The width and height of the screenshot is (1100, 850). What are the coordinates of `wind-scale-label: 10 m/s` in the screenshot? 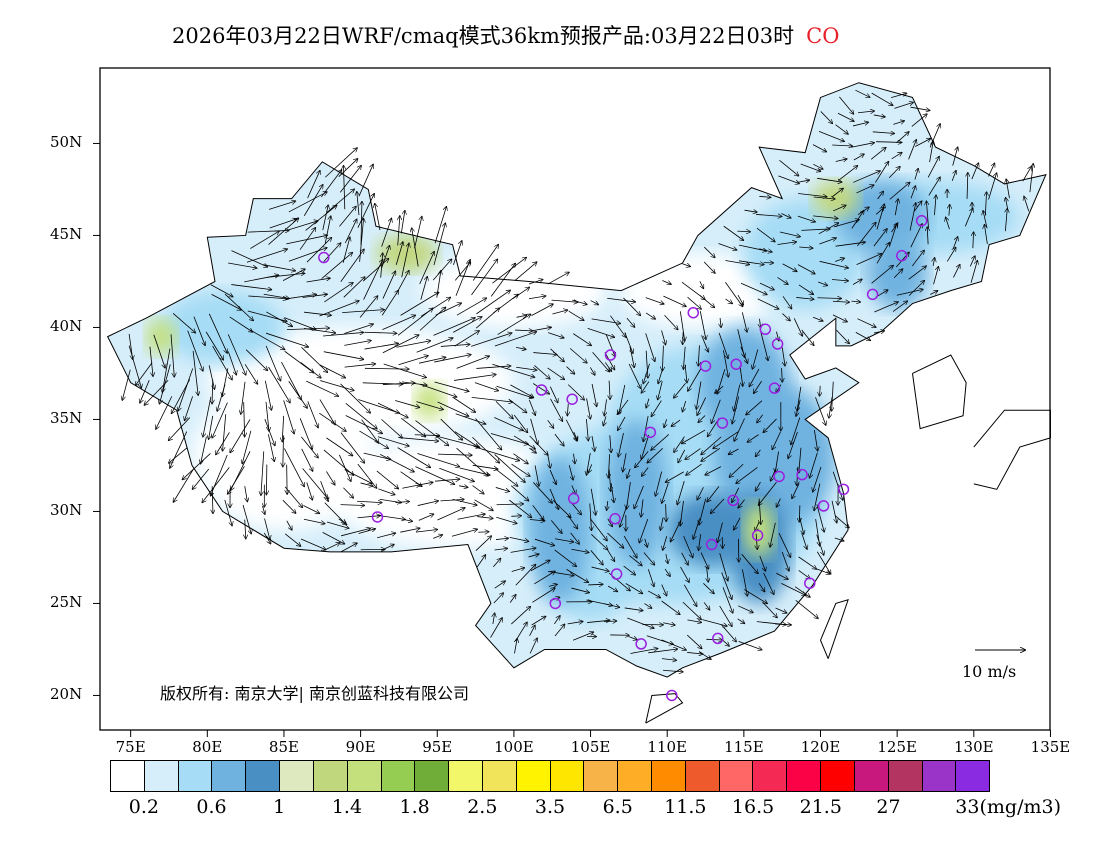 It's located at (989, 671).